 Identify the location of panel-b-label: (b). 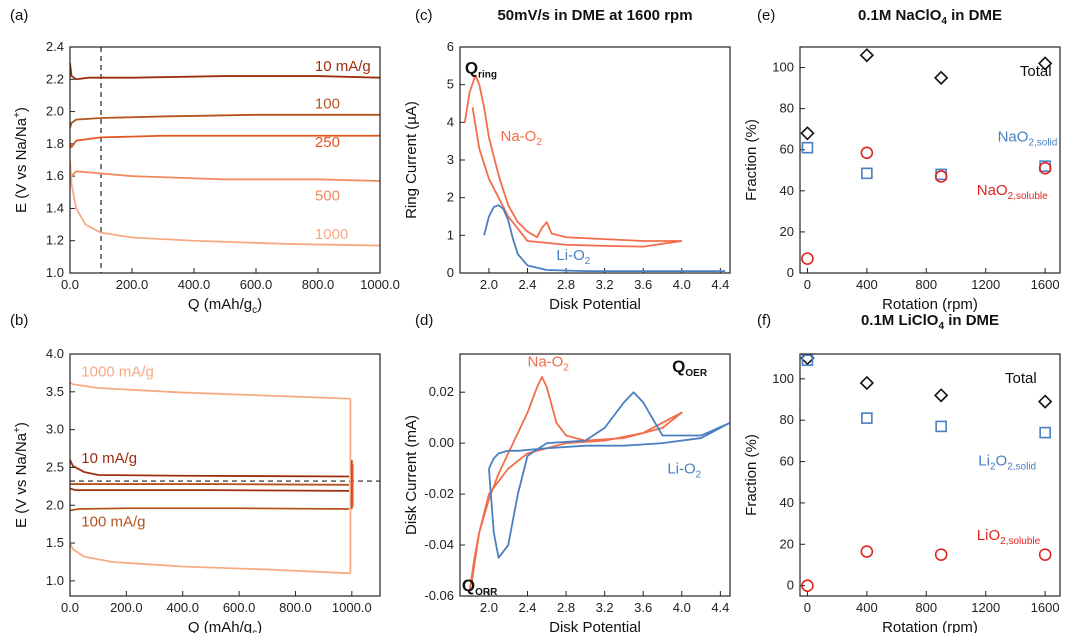
(19, 320).